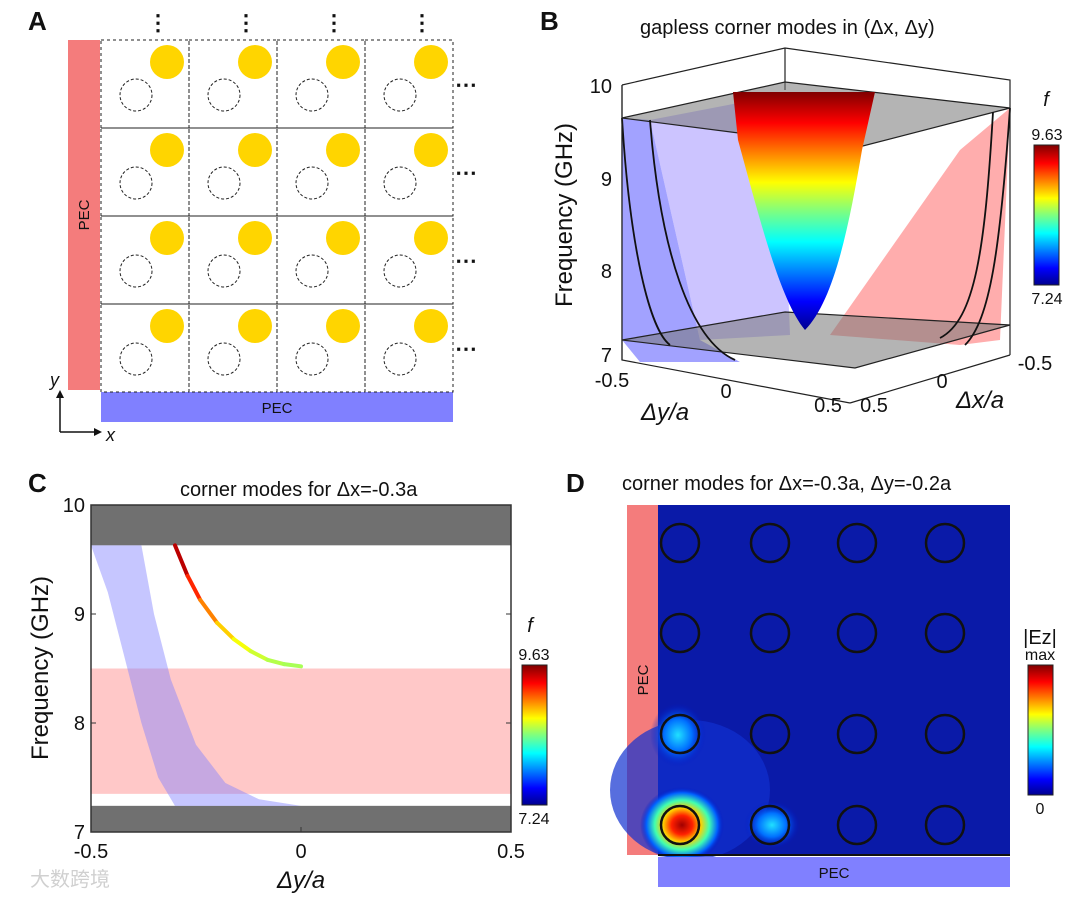 Image resolution: width=1080 pixels, height=897 pixels. Describe the element at coordinates (575, 483) in the screenshot. I see `panel-label-d: D` at that location.